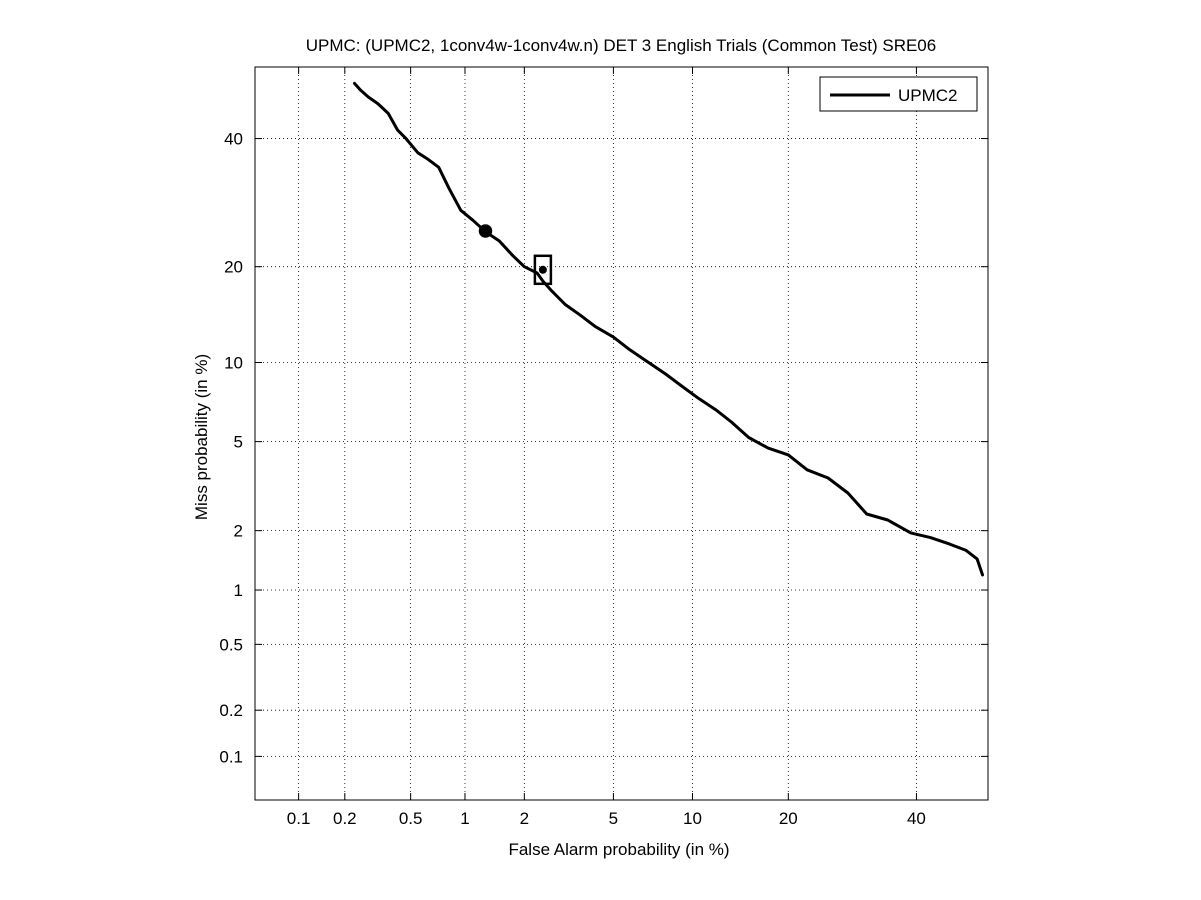  I want to click on marker-layer, so click(515, 255).